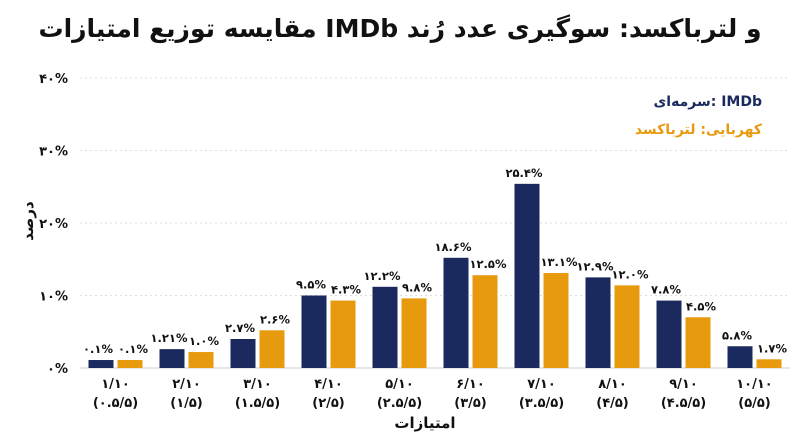 The width and height of the screenshot is (800, 447). What do you see at coordinates (683, 384) in the screenshot?
I see `x-tick-label: ۹/۱۰` at bounding box center [683, 384].